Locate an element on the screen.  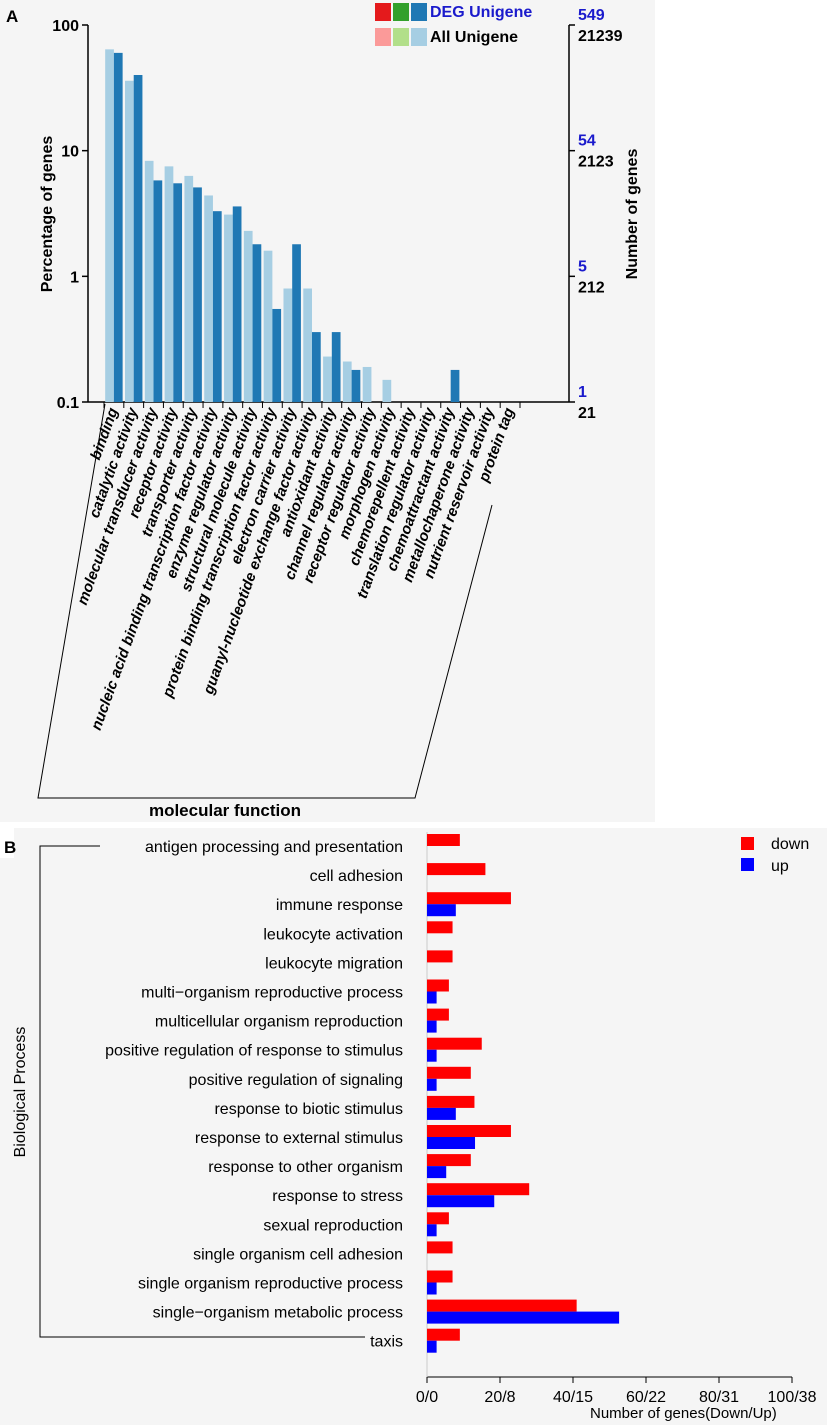
bar-all-unigene-antioxidant-activity is located at coordinates (327, 379).